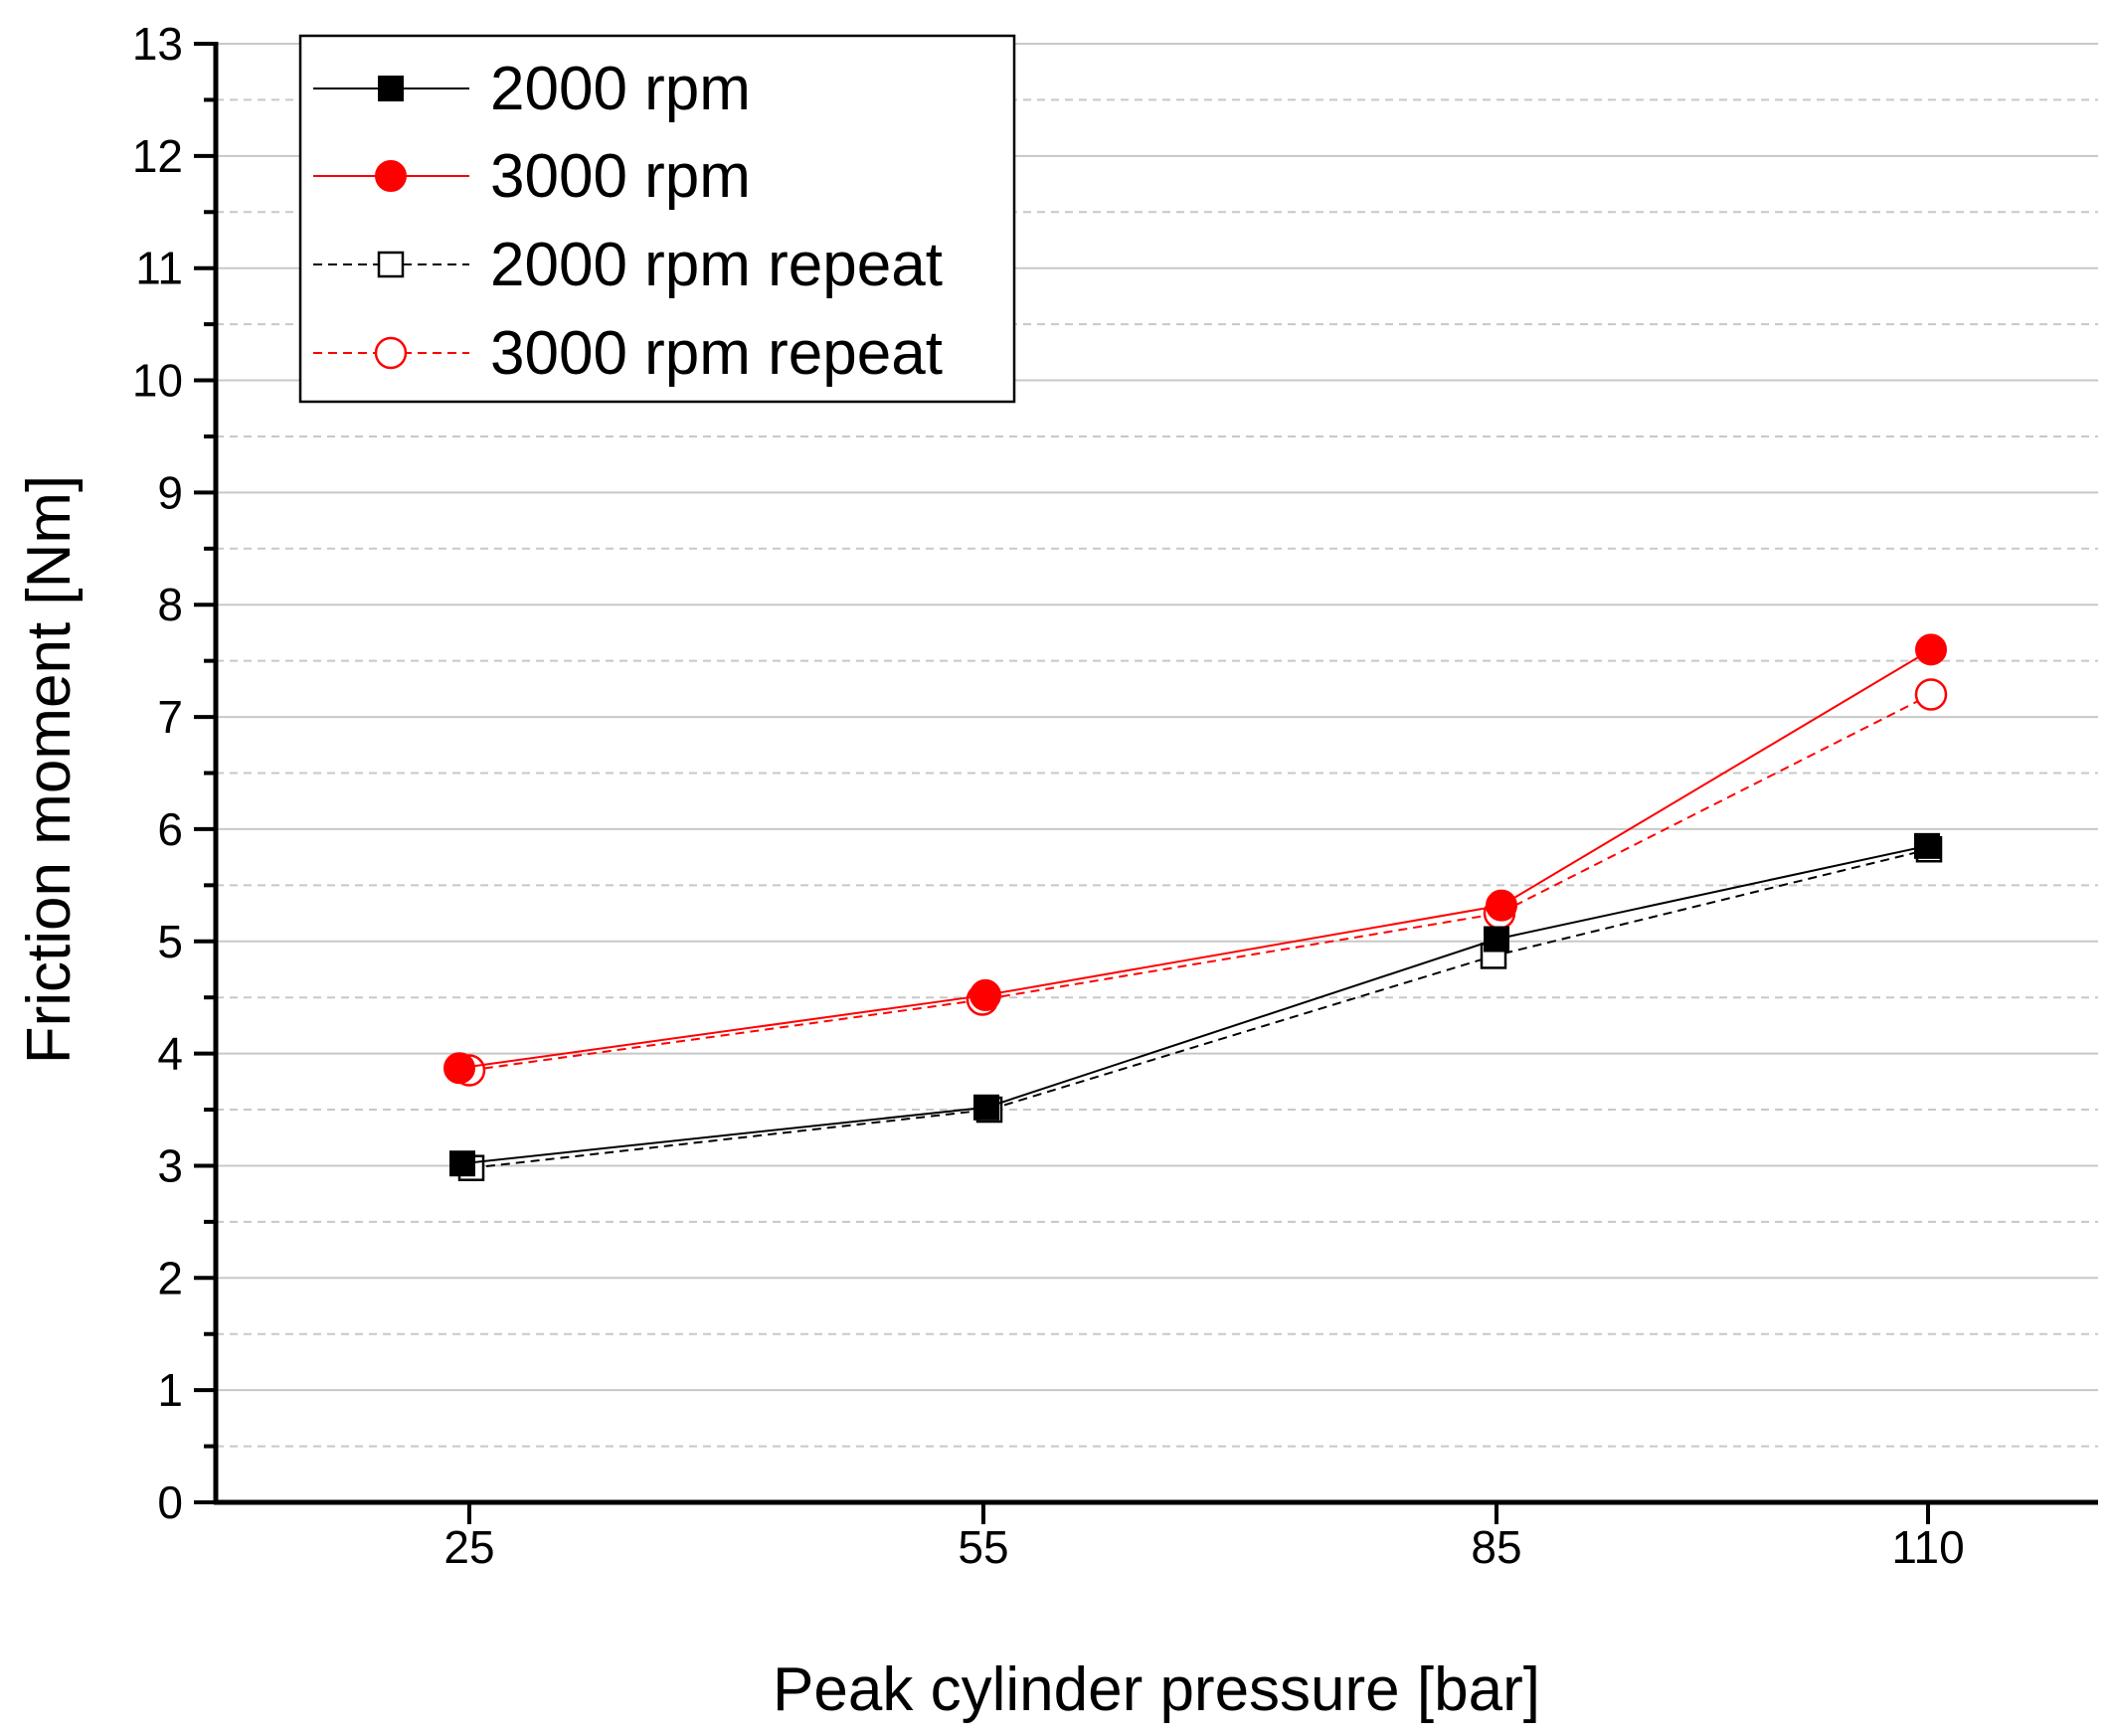 The width and height of the screenshot is (2112, 1736). I want to click on y-tick-label: 8, so click(170, 604).